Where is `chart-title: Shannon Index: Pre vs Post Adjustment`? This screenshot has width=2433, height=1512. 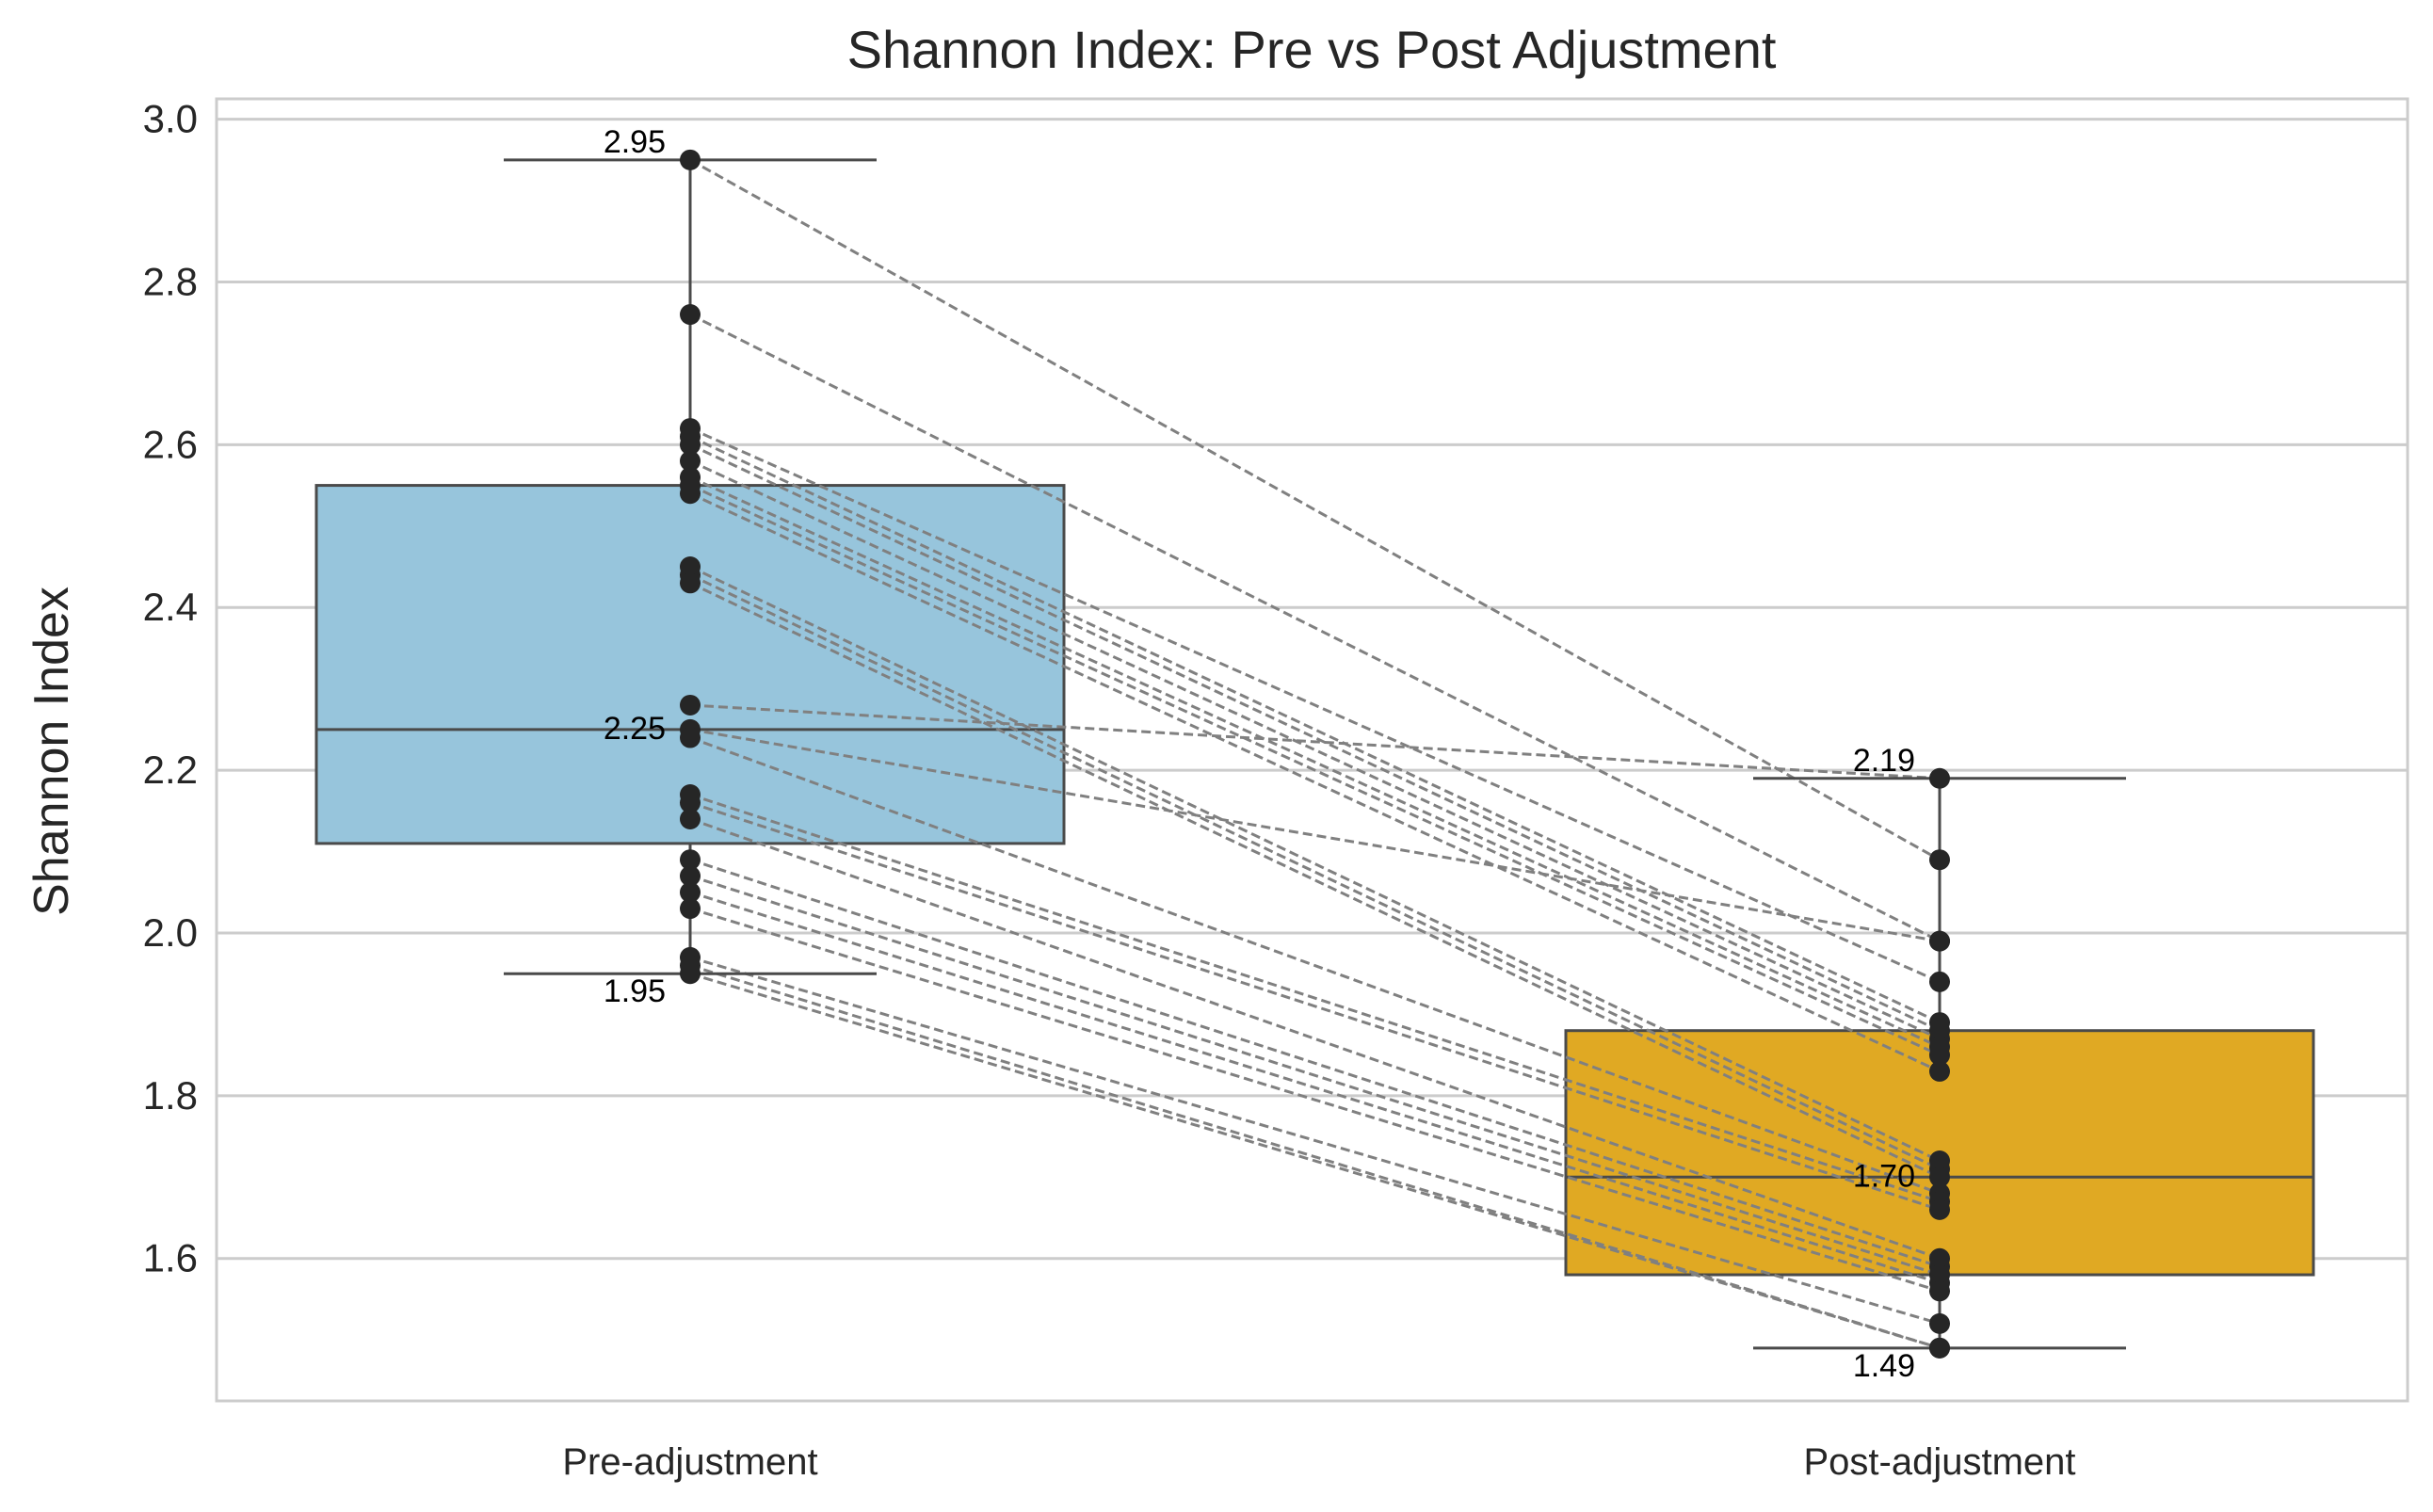
chart-title: Shannon Index: Pre vs Post Adjustment is located at coordinates (1312, 49).